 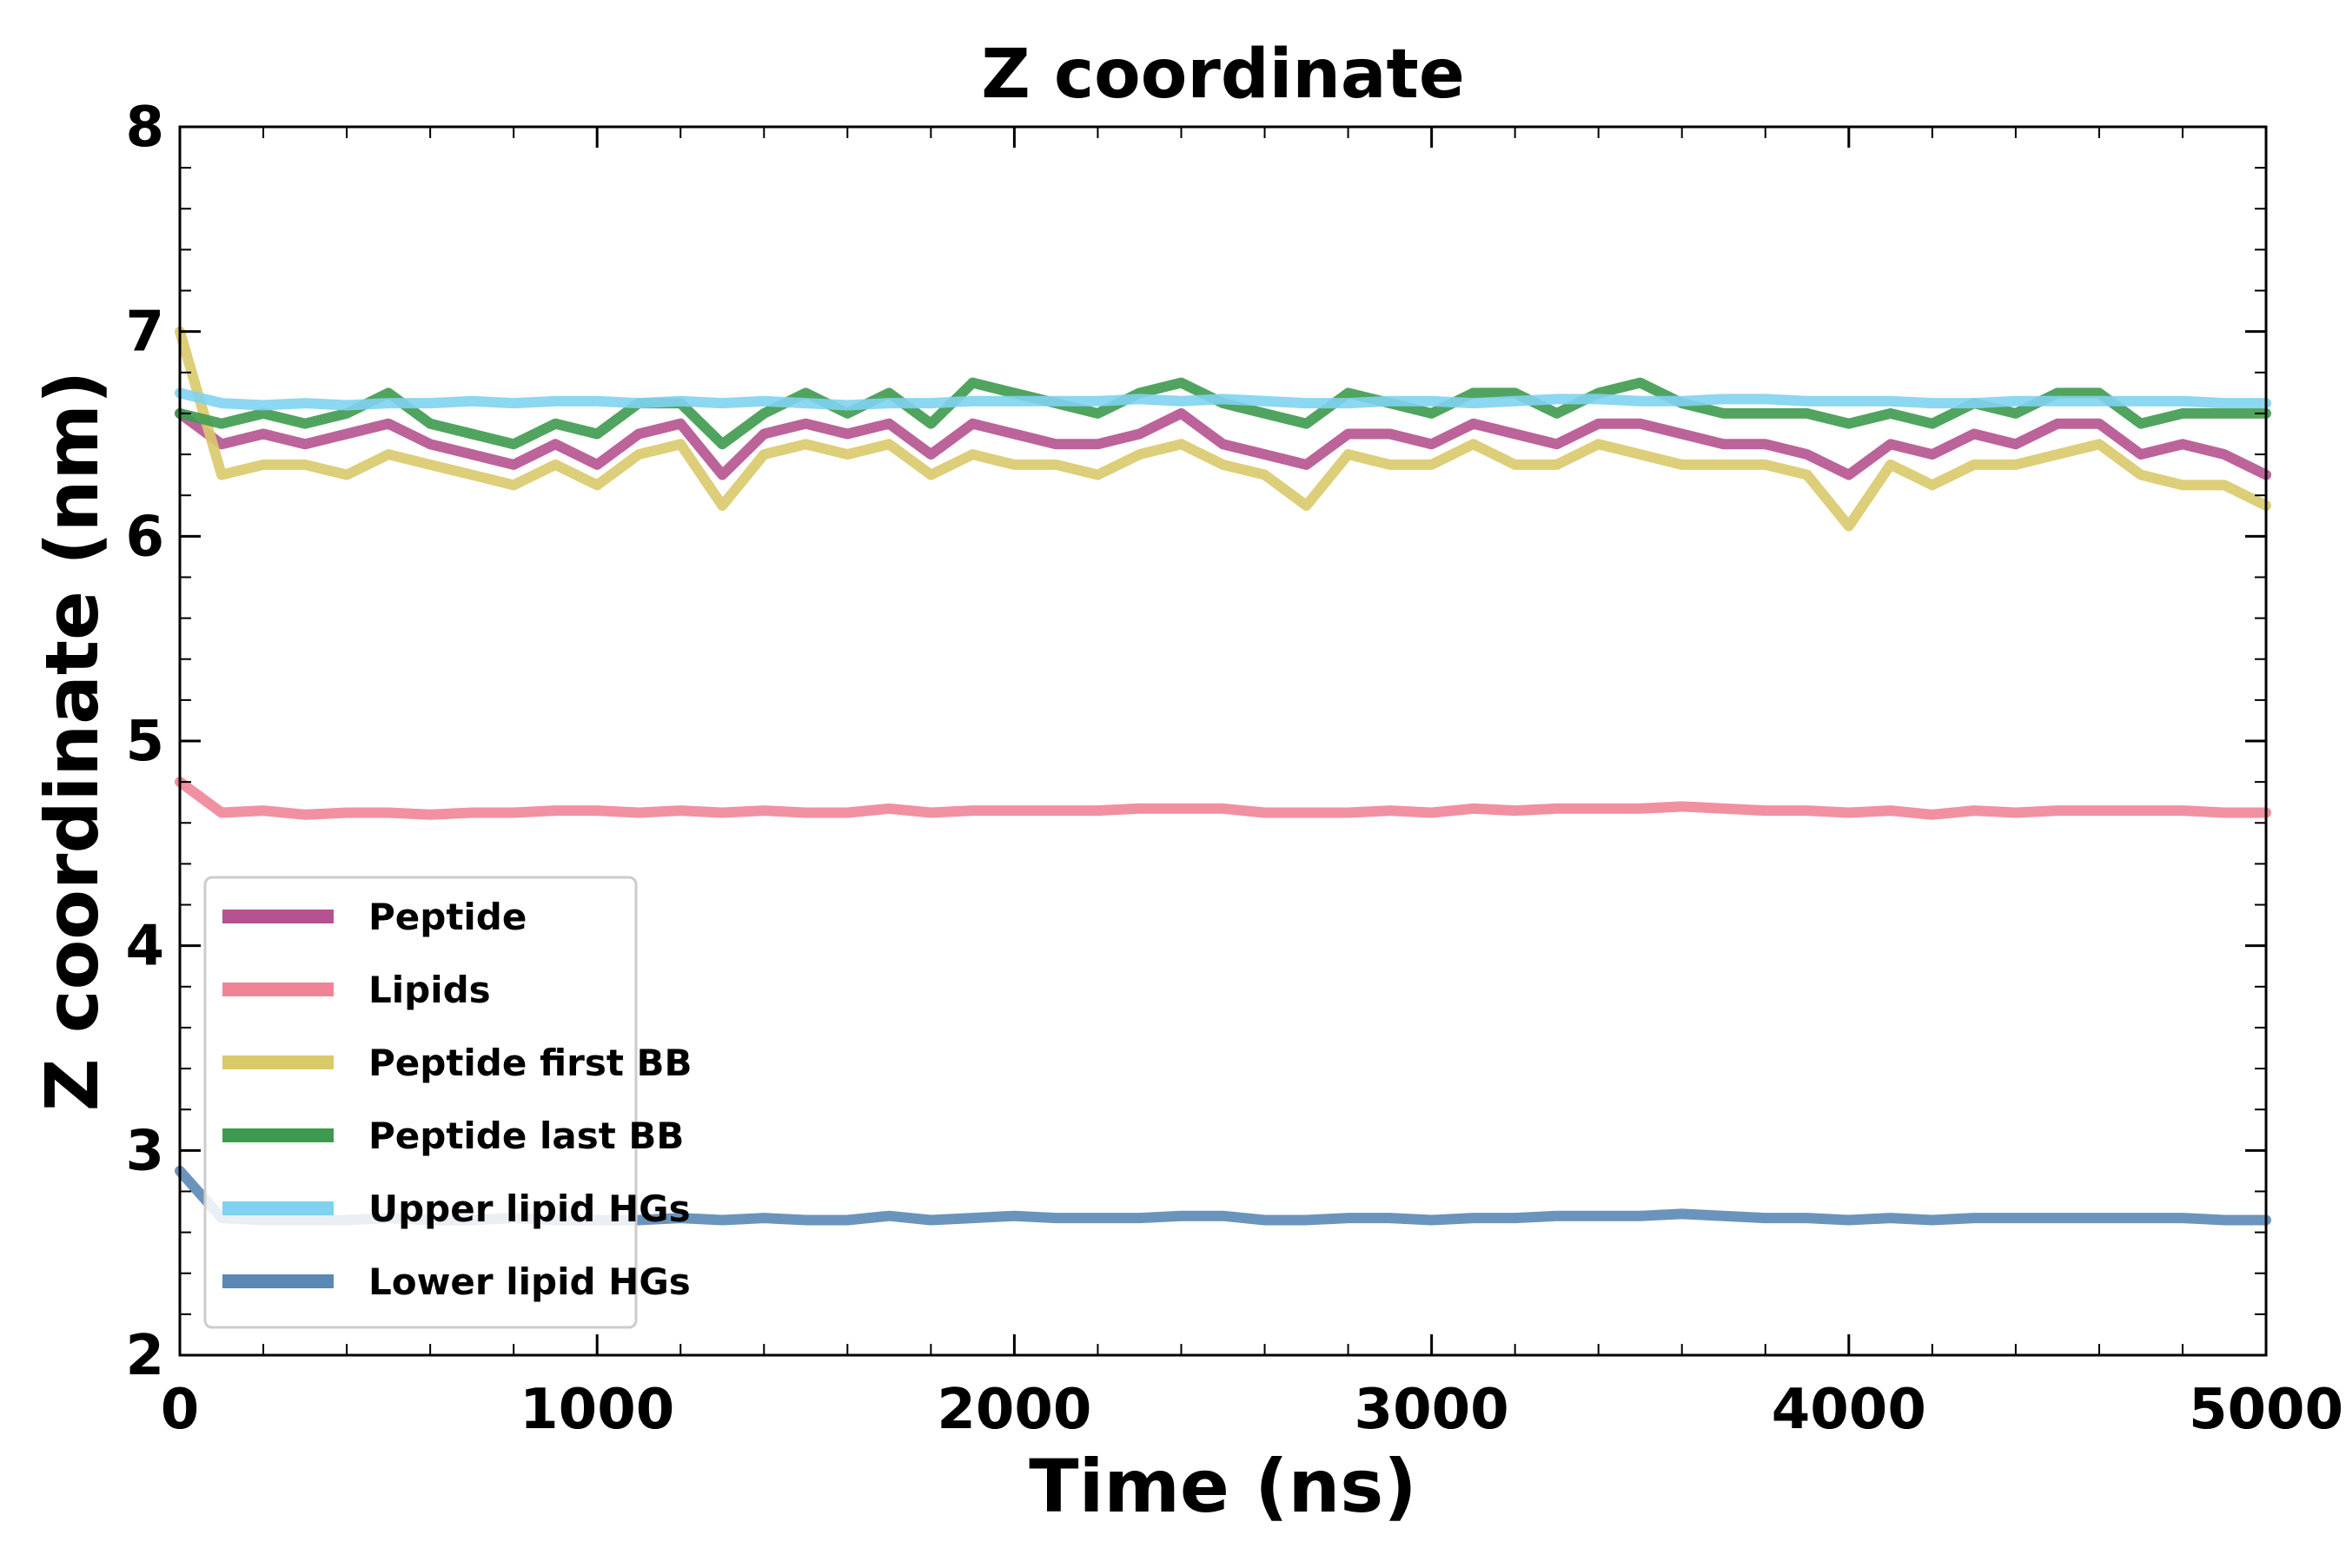 I want to click on x-axis-label: Time (ns), so click(x=1222, y=1486).